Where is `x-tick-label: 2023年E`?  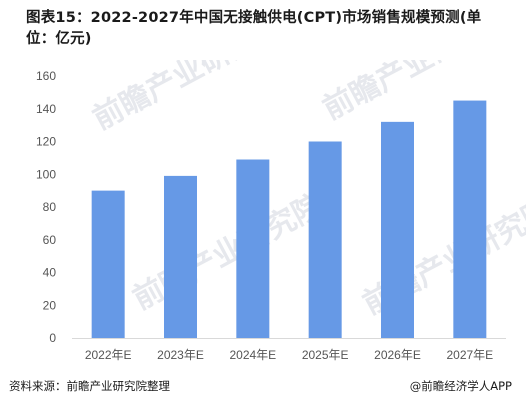 x-tick-label: 2023年E is located at coordinates (180, 355).